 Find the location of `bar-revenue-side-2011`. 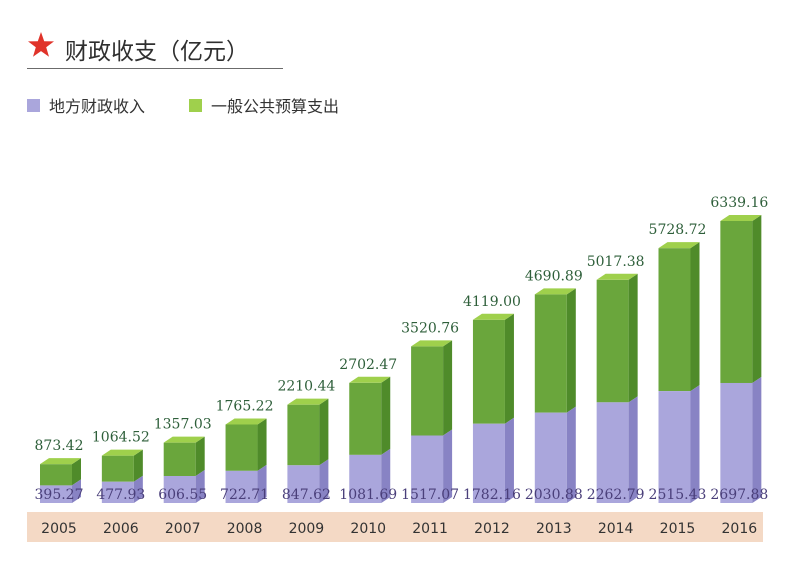

bar-revenue-side-2011 is located at coordinates (448, 466).